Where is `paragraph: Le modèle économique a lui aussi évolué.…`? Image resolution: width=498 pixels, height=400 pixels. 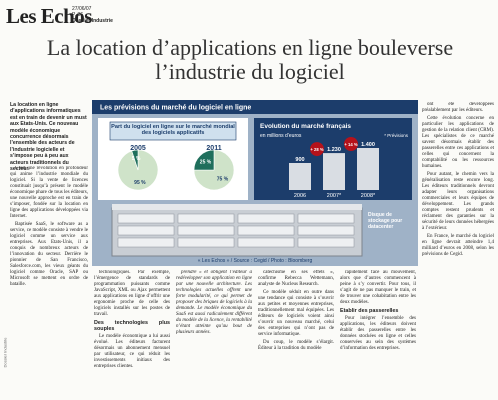
paragraph: Le modèle économique a lui aussi évolué.… is located at coordinates (132, 351).